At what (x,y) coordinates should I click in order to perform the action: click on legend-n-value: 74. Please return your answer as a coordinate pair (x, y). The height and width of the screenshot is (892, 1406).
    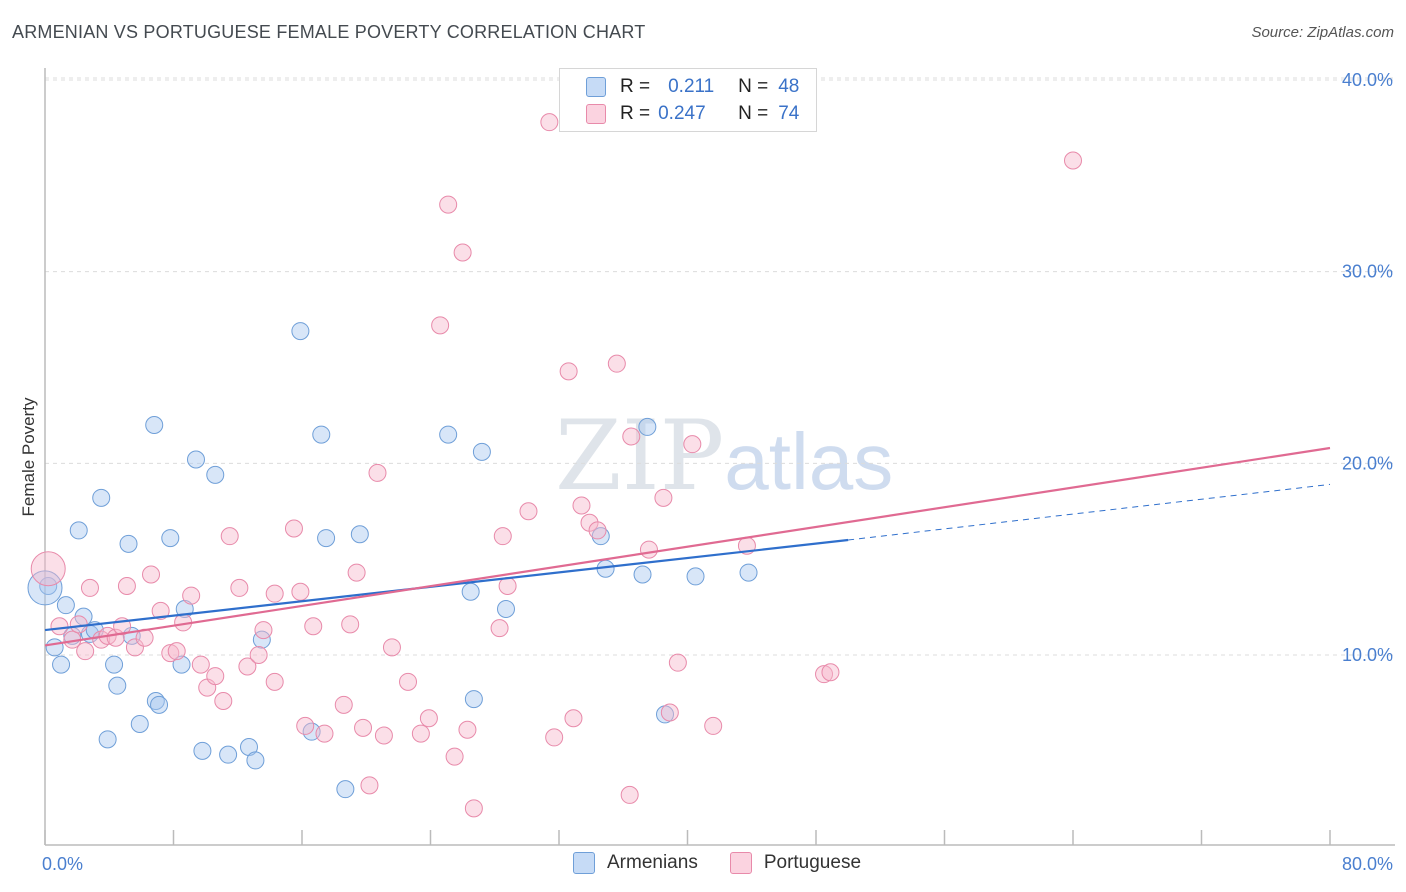
    Looking at the image, I should click on (789, 113).